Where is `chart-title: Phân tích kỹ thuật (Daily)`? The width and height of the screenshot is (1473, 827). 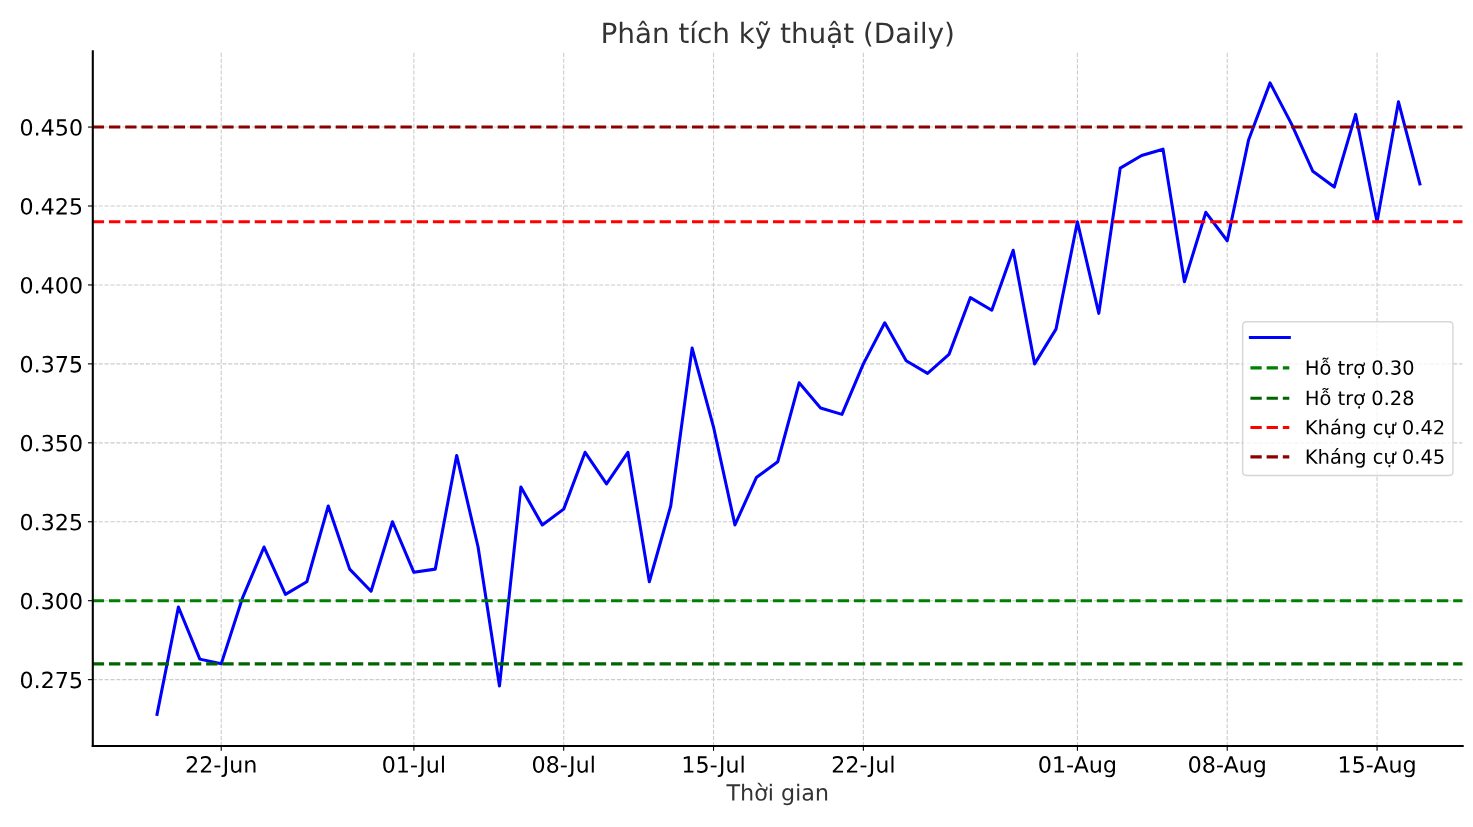
chart-title: Phân tích kỹ thuật (Daily) is located at coordinates (778, 34).